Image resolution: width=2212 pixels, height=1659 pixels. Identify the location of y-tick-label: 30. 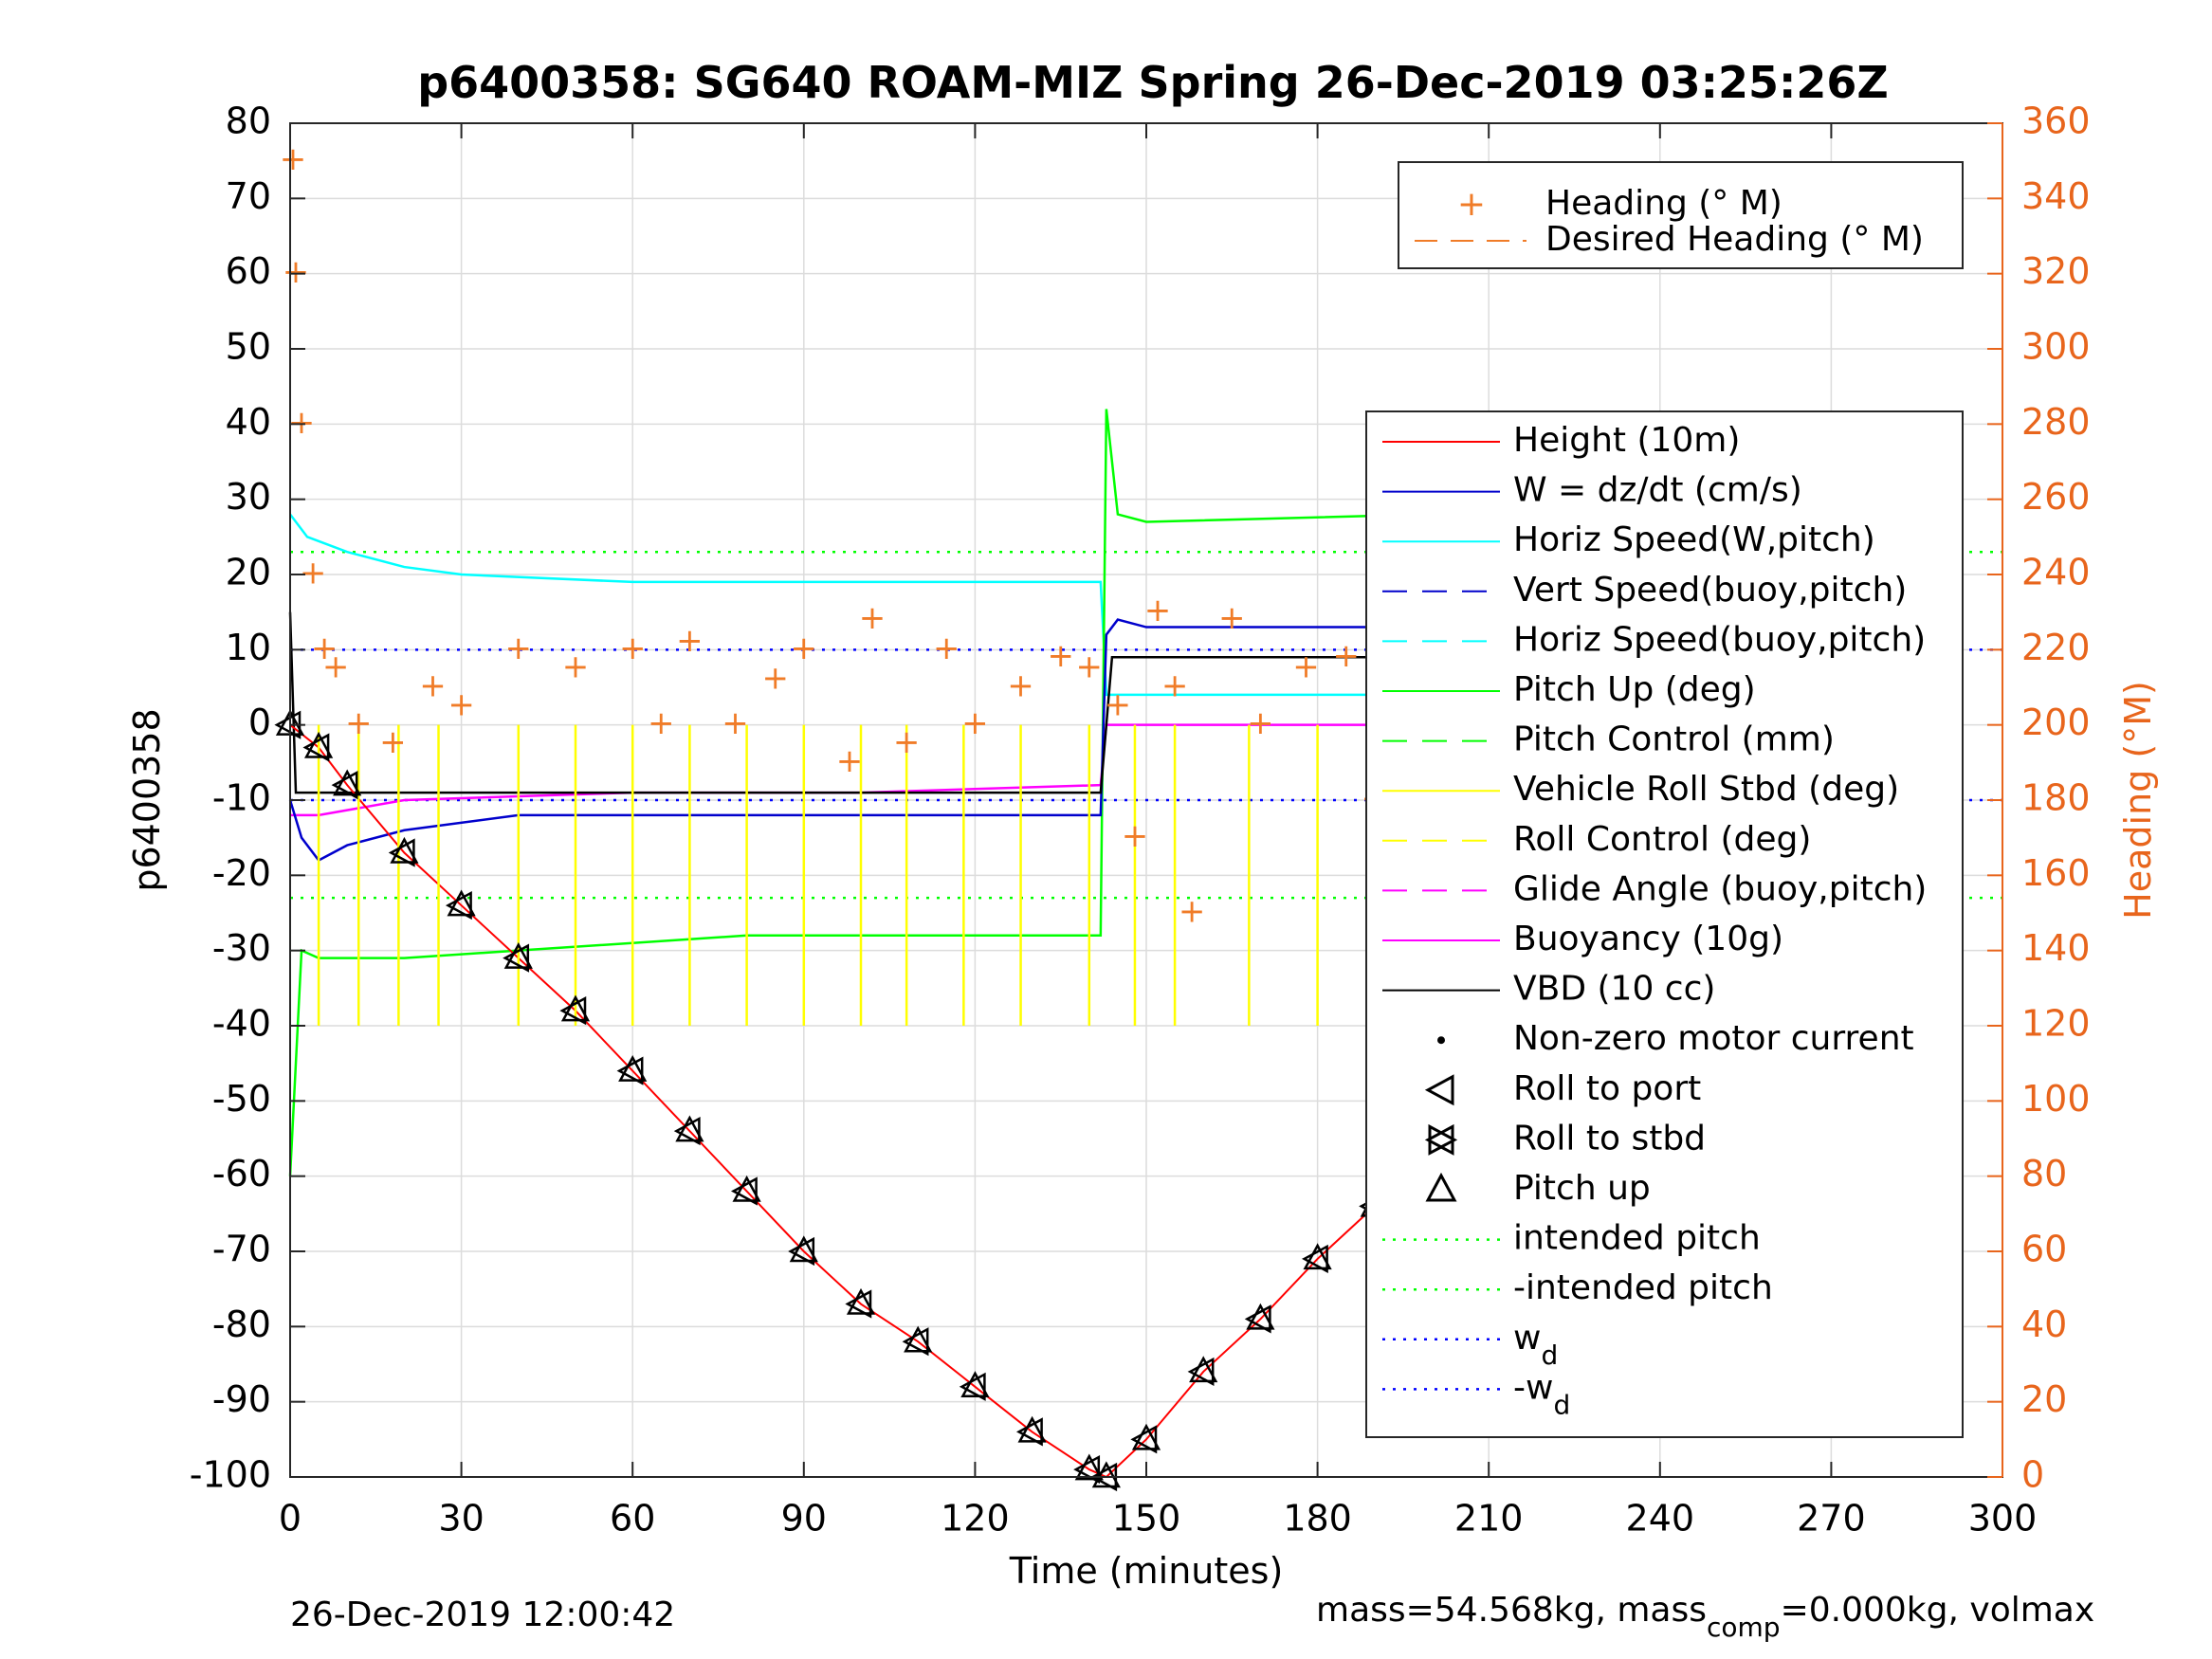
(248, 497).